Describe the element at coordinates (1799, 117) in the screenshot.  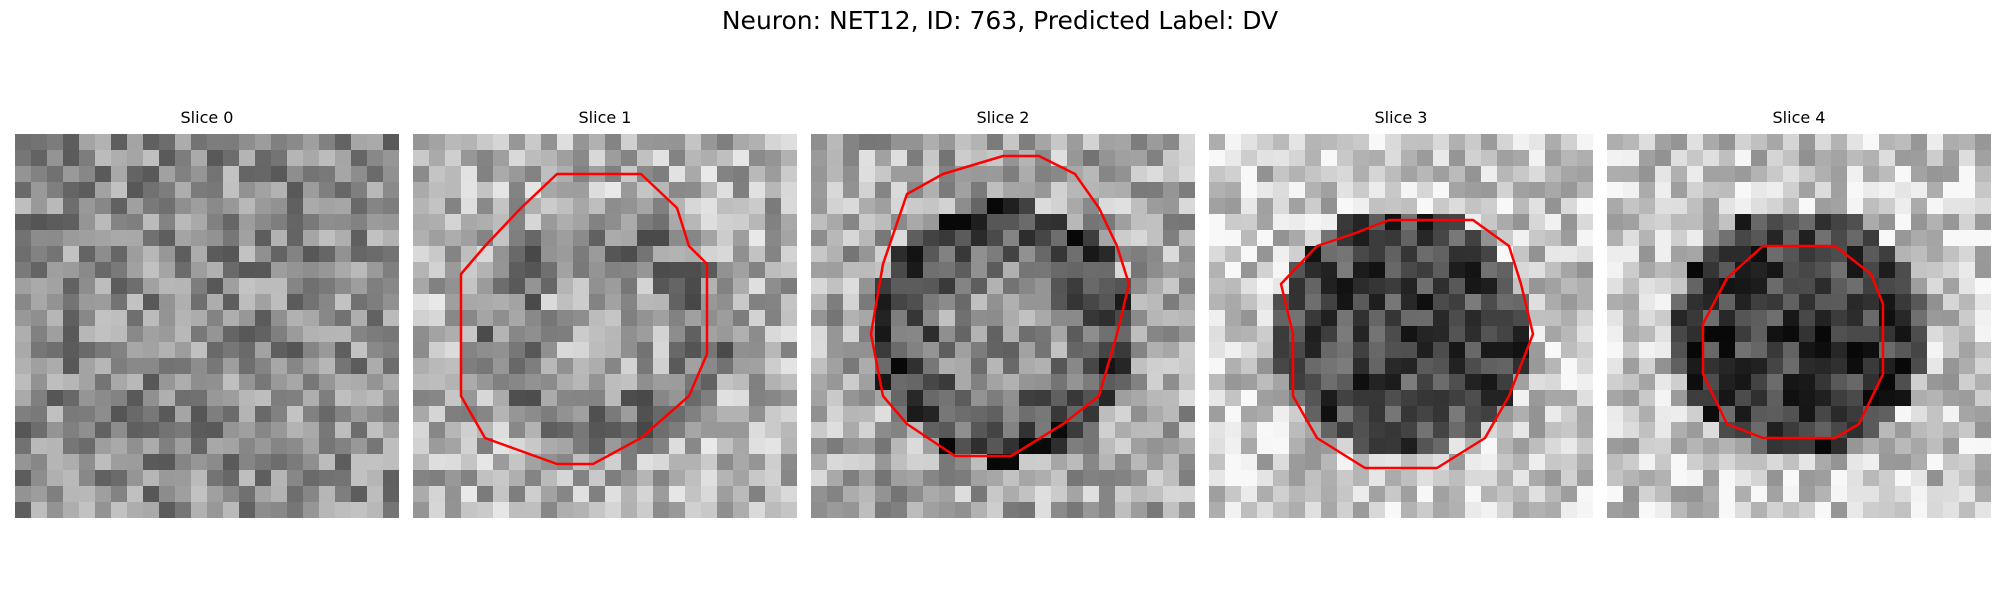
I see `slice-title: Slice 4` at that location.